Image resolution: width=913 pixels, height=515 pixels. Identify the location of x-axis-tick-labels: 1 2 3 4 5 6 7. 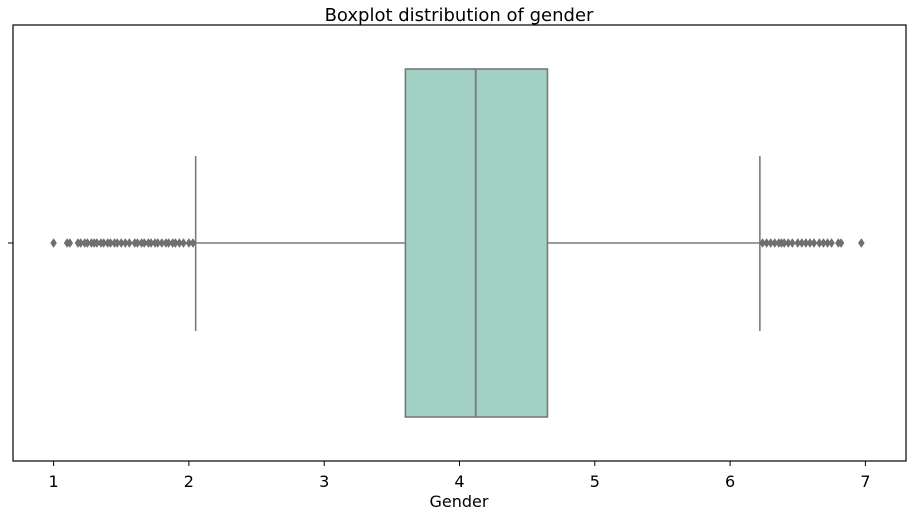
(459, 481).